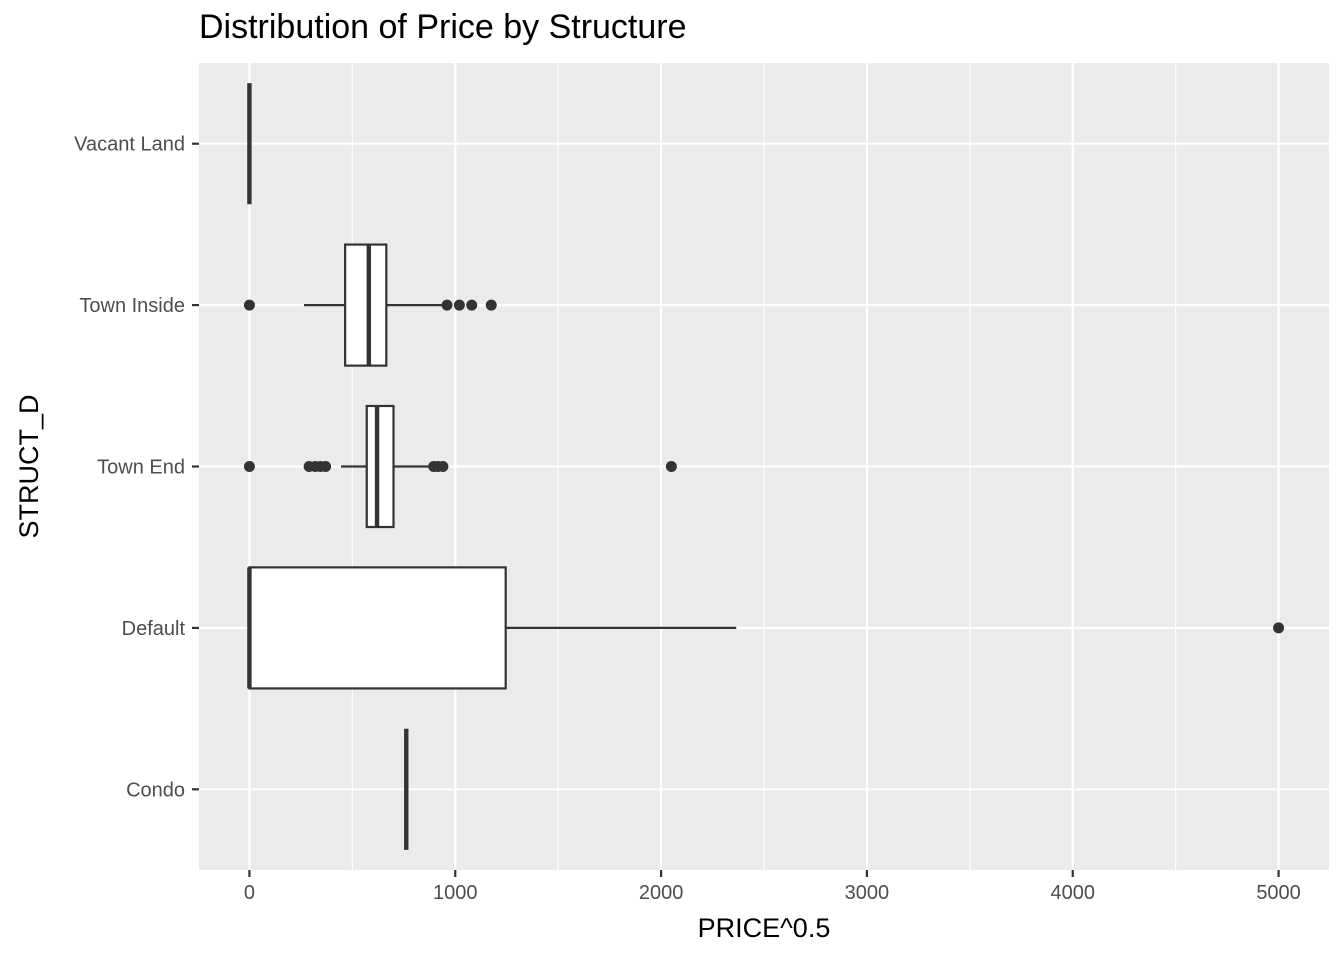 The height and width of the screenshot is (960, 1344). I want to click on x-tick-label: 2000, so click(661, 893).